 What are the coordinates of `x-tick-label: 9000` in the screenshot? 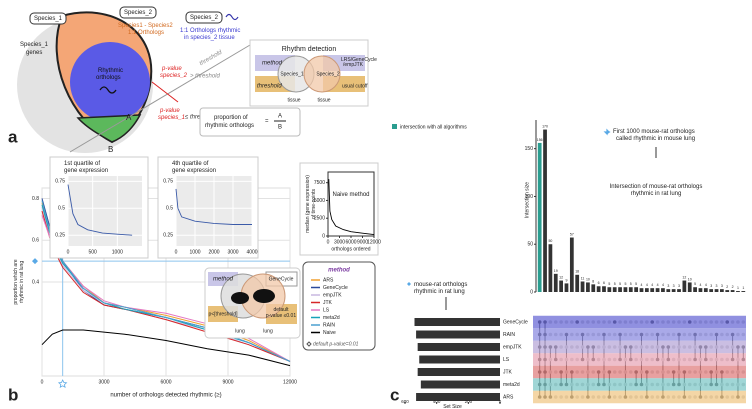 It's located at (227, 382).